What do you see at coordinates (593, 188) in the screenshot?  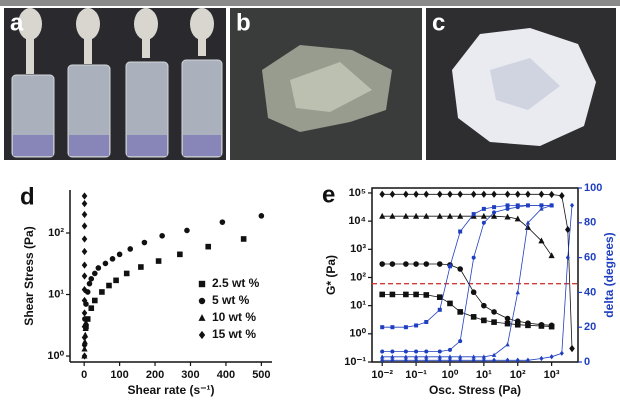 I see `y2-tick-label: 100` at bounding box center [593, 188].